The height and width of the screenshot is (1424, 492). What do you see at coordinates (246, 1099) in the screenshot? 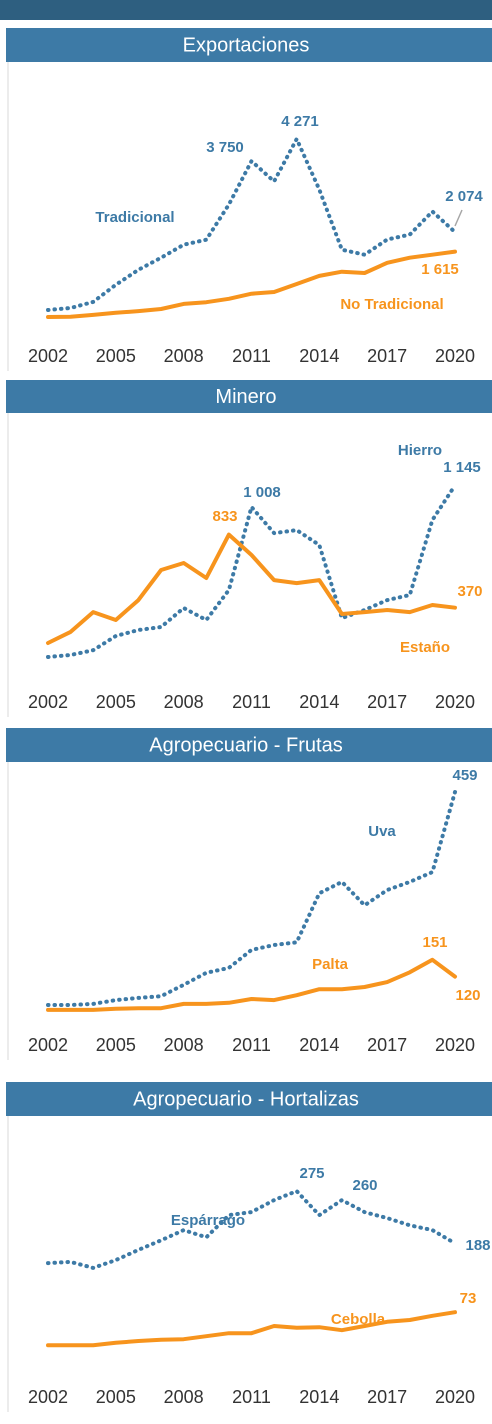
I see `panel-title: Agropecuario - Hortalizas` at bounding box center [246, 1099].